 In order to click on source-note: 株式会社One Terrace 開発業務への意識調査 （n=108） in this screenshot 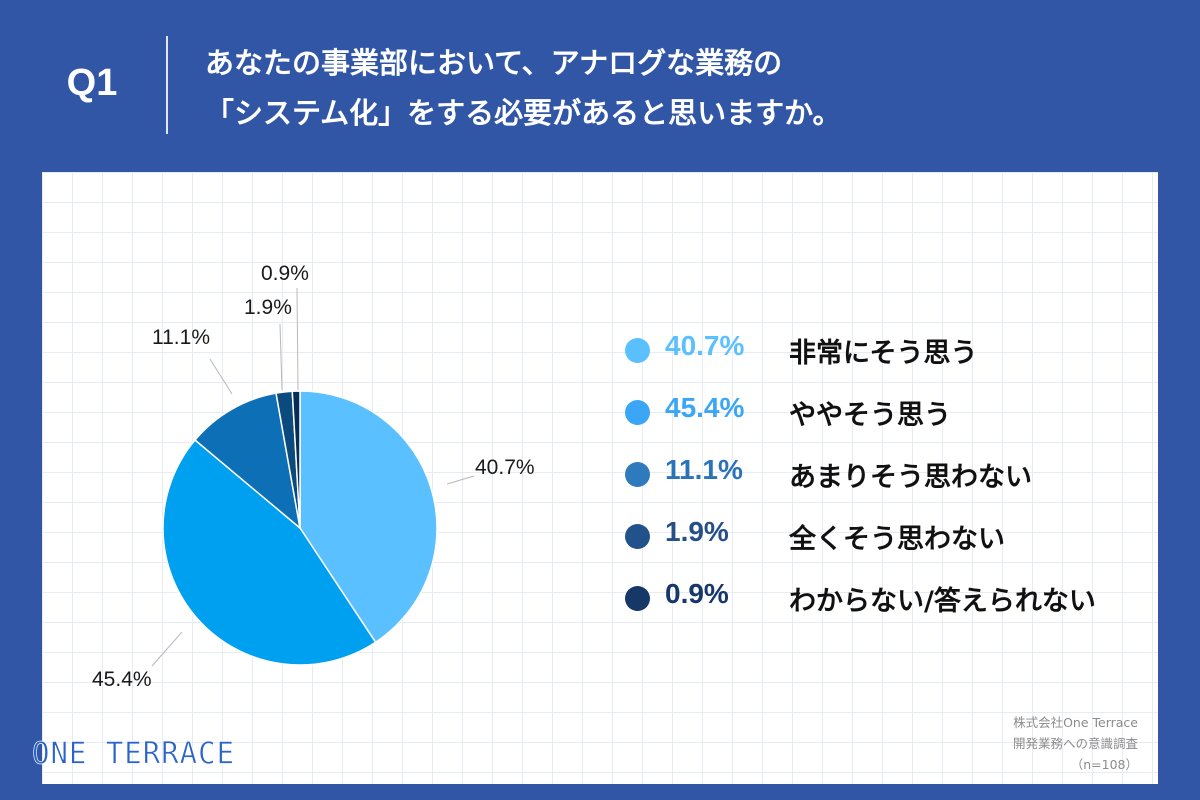, I will do `click(1075, 743)`.